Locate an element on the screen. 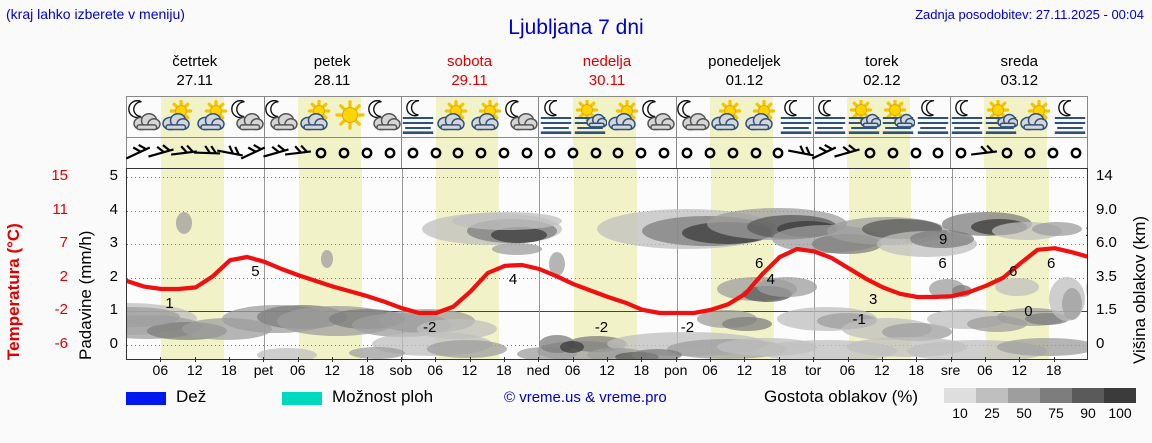 This screenshot has height=443, width=1152. temperature-curve is located at coordinates (607, 281).